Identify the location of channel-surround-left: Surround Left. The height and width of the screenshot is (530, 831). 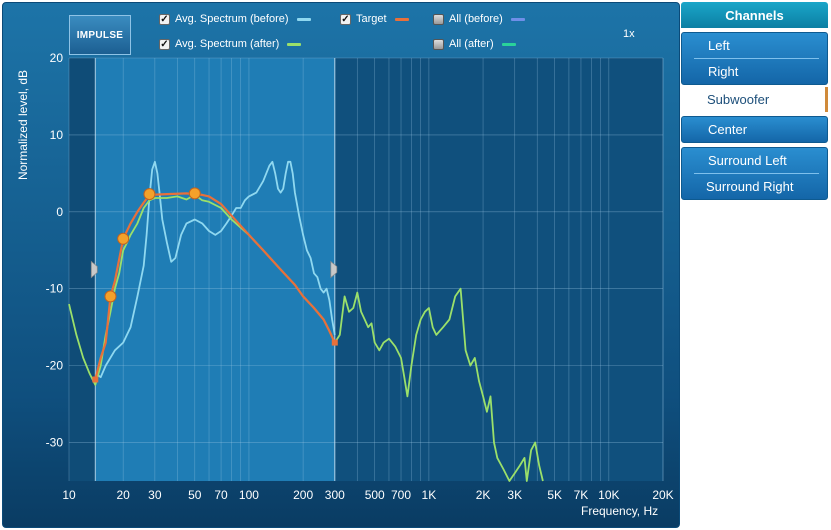
(747, 160).